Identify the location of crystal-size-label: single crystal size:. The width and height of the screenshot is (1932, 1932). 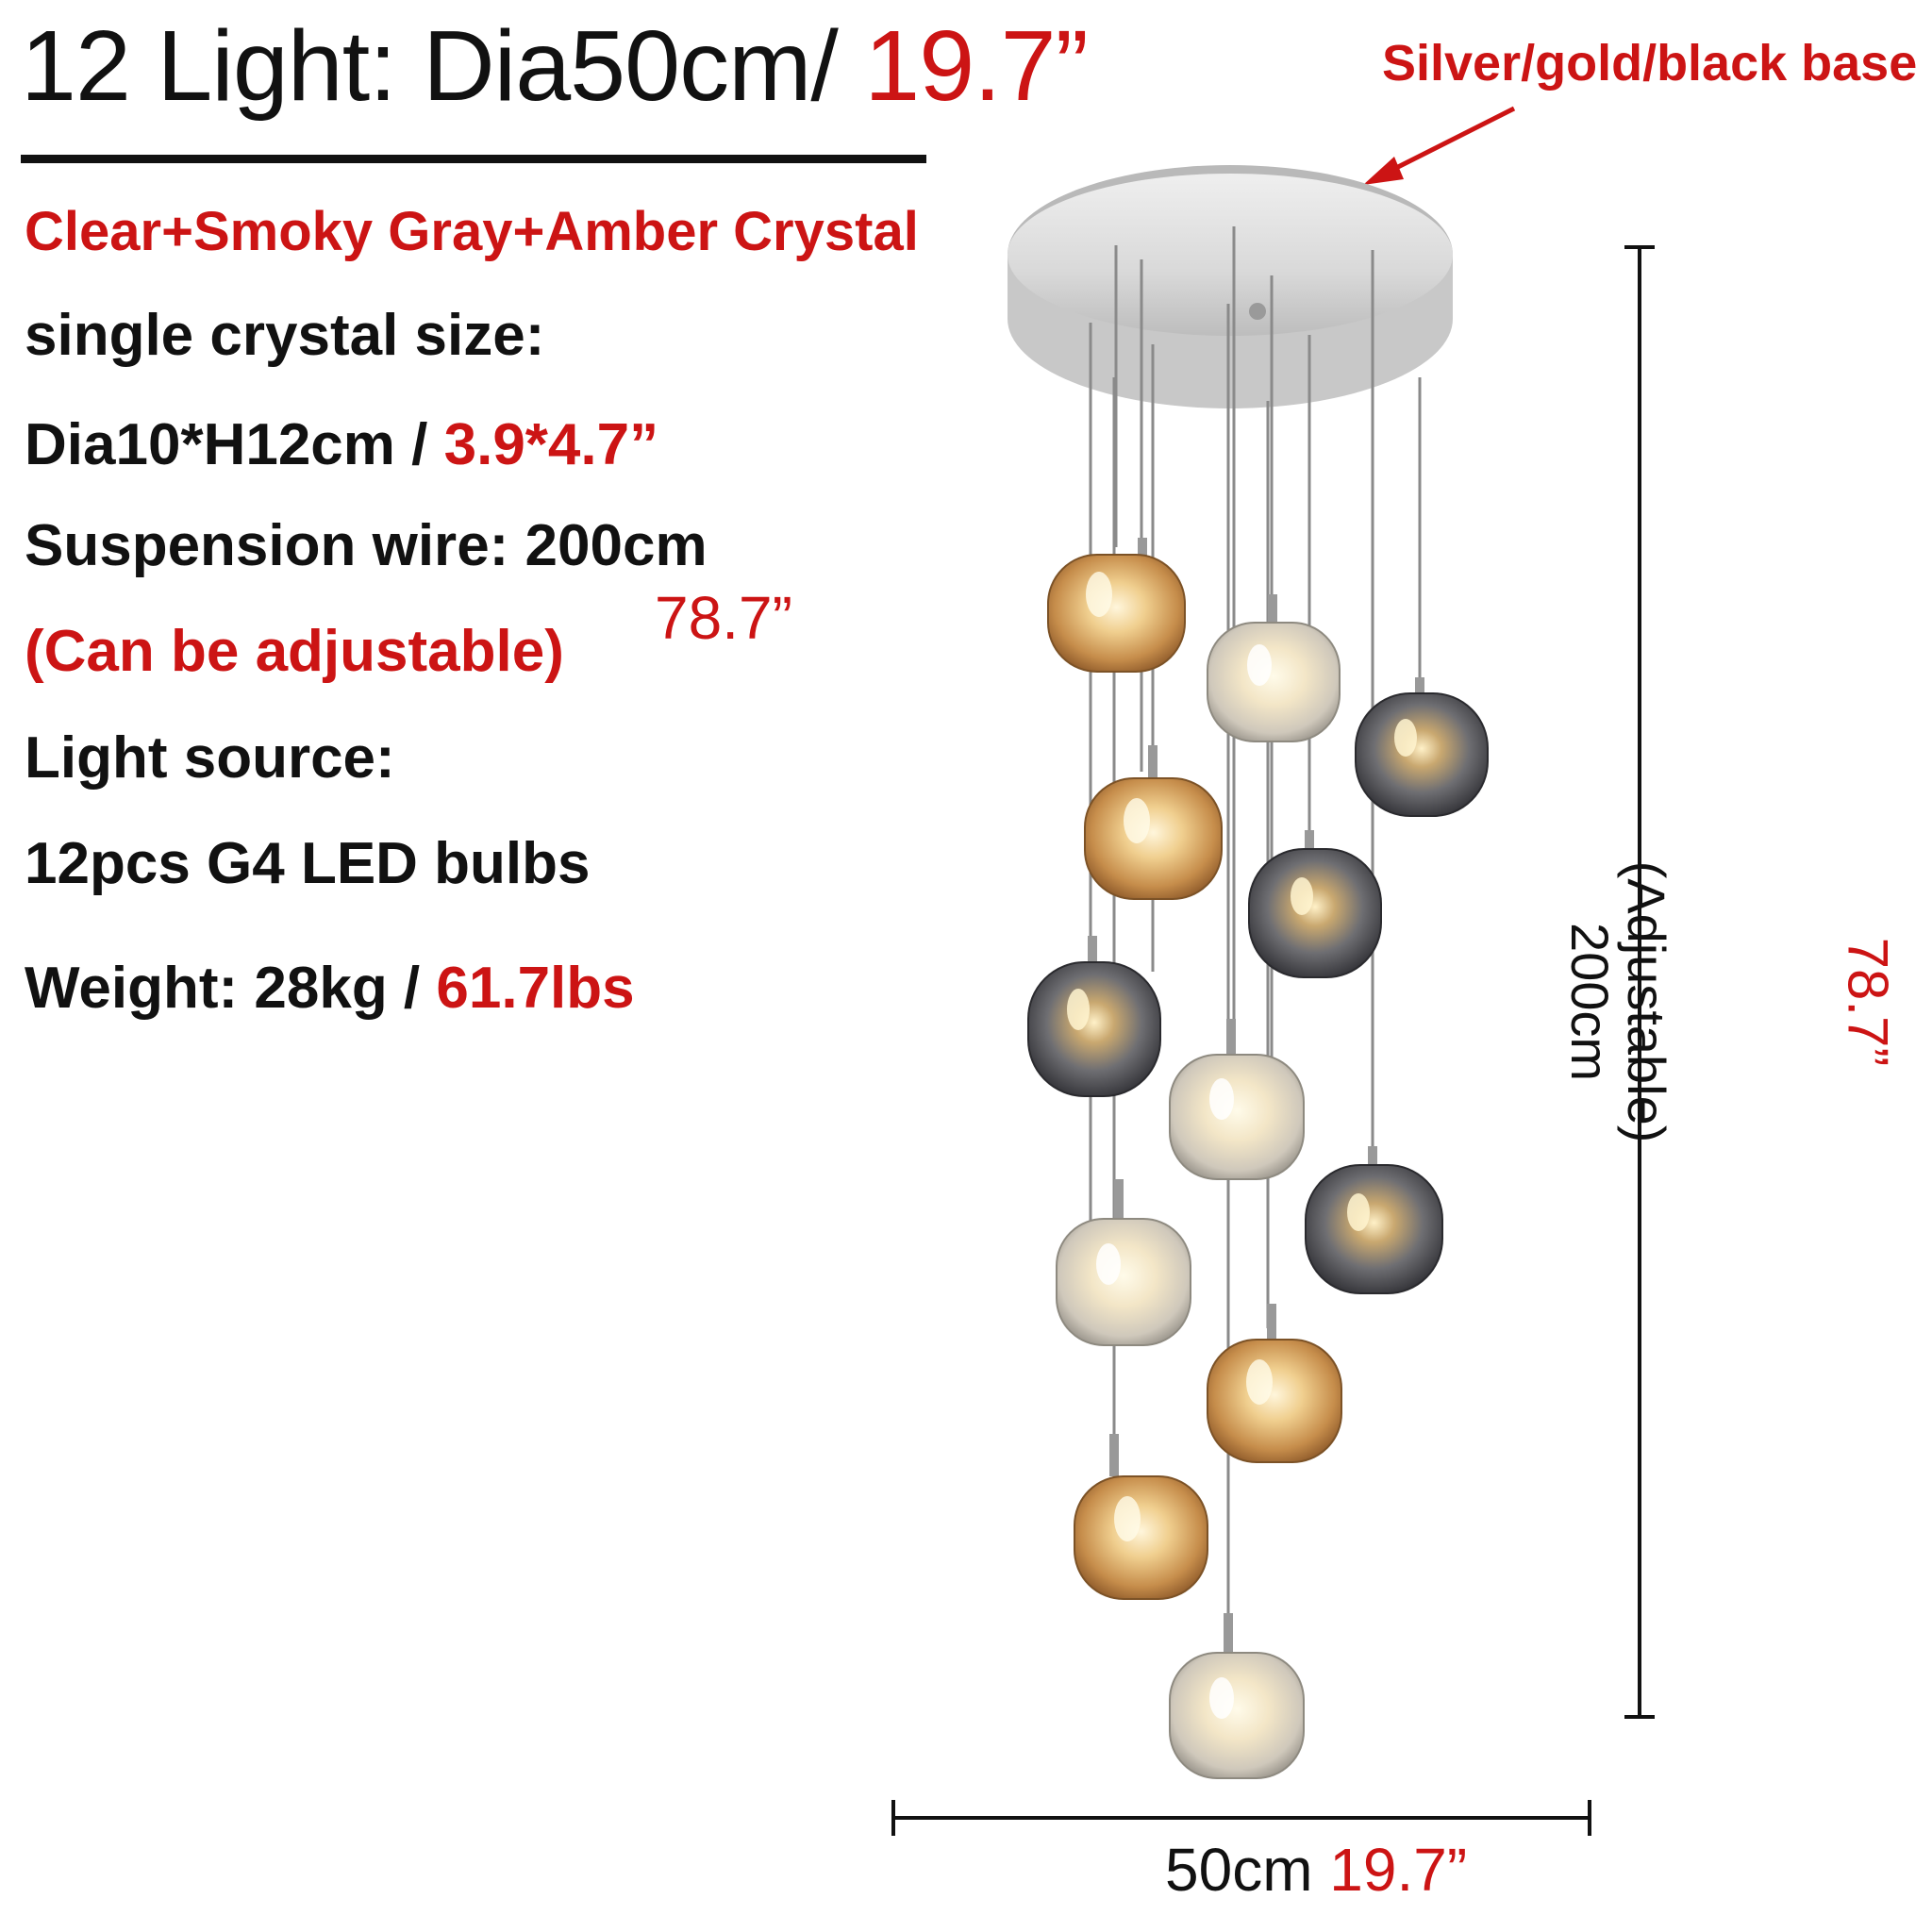
(285, 336).